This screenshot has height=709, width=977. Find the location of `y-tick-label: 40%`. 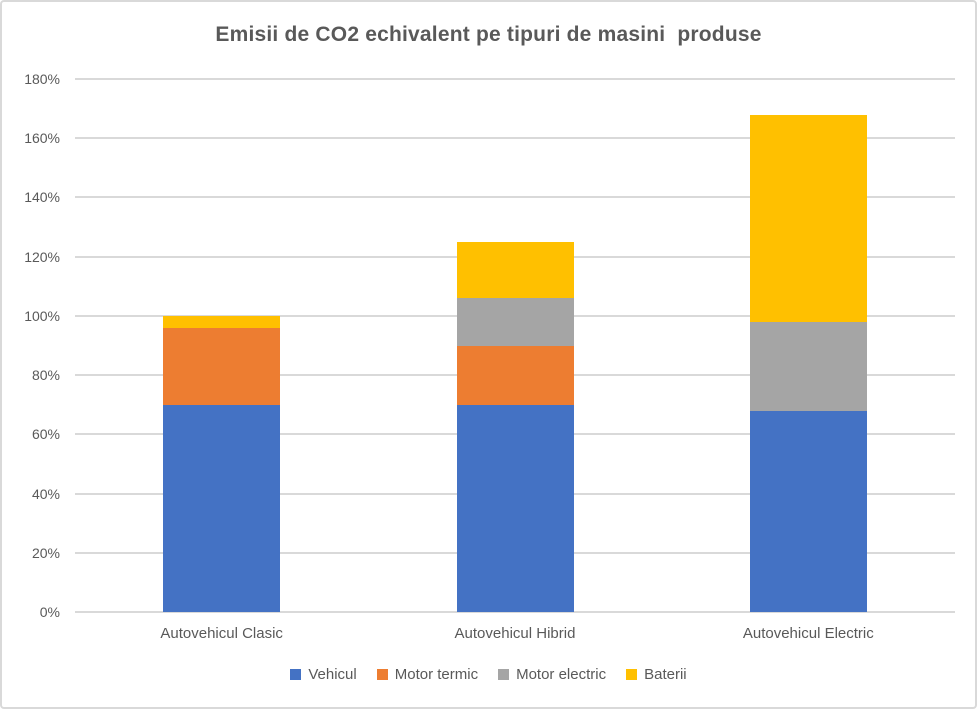

y-tick-label: 40% is located at coordinates (45, 493).